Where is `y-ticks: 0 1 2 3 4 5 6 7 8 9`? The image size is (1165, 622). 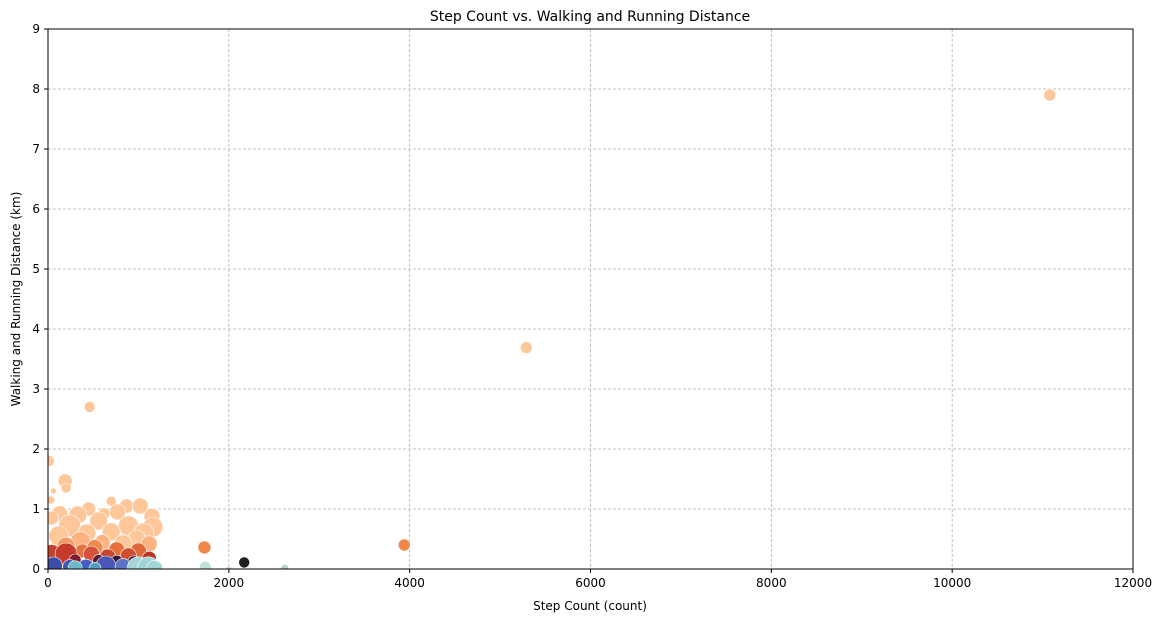 y-ticks: 0 1 2 3 4 5 6 7 8 9 is located at coordinates (40, 299).